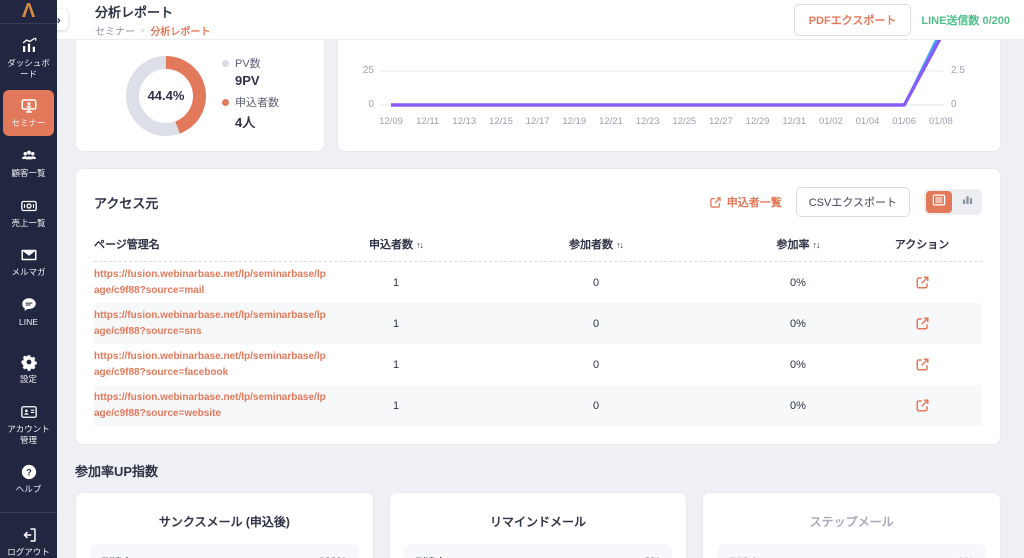  Describe the element at coordinates (28, 272) in the screenshot. I see `sidebar-item-label: メルマガ` at that location.